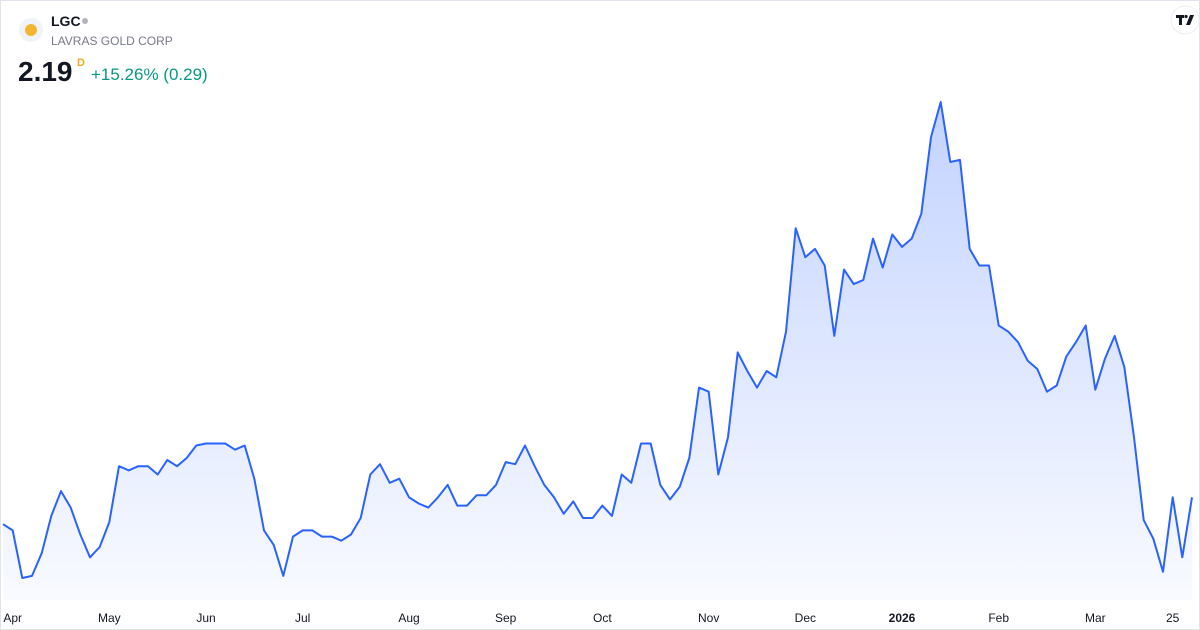 The height and width of the screenshot is (630, 1200). I want to click on x-tick-label: Aug, so click(408, 618).